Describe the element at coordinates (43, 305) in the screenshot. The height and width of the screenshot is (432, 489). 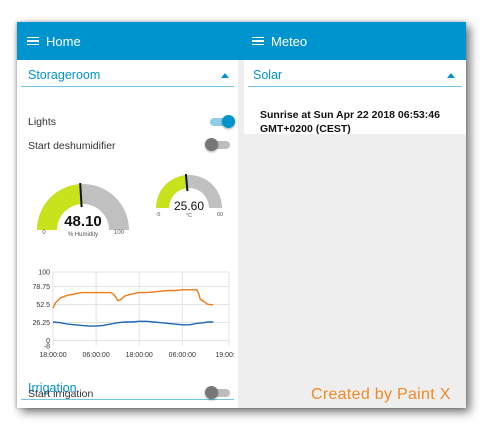
I see `y-tick-label: 52.5` at that location.